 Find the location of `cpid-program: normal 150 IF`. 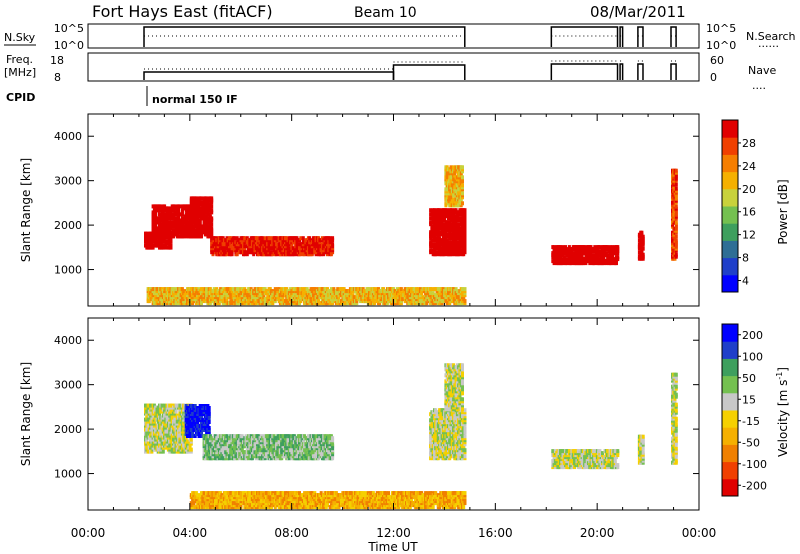

cpid-program: normal 150 IF is located at coordinates (195, 99).